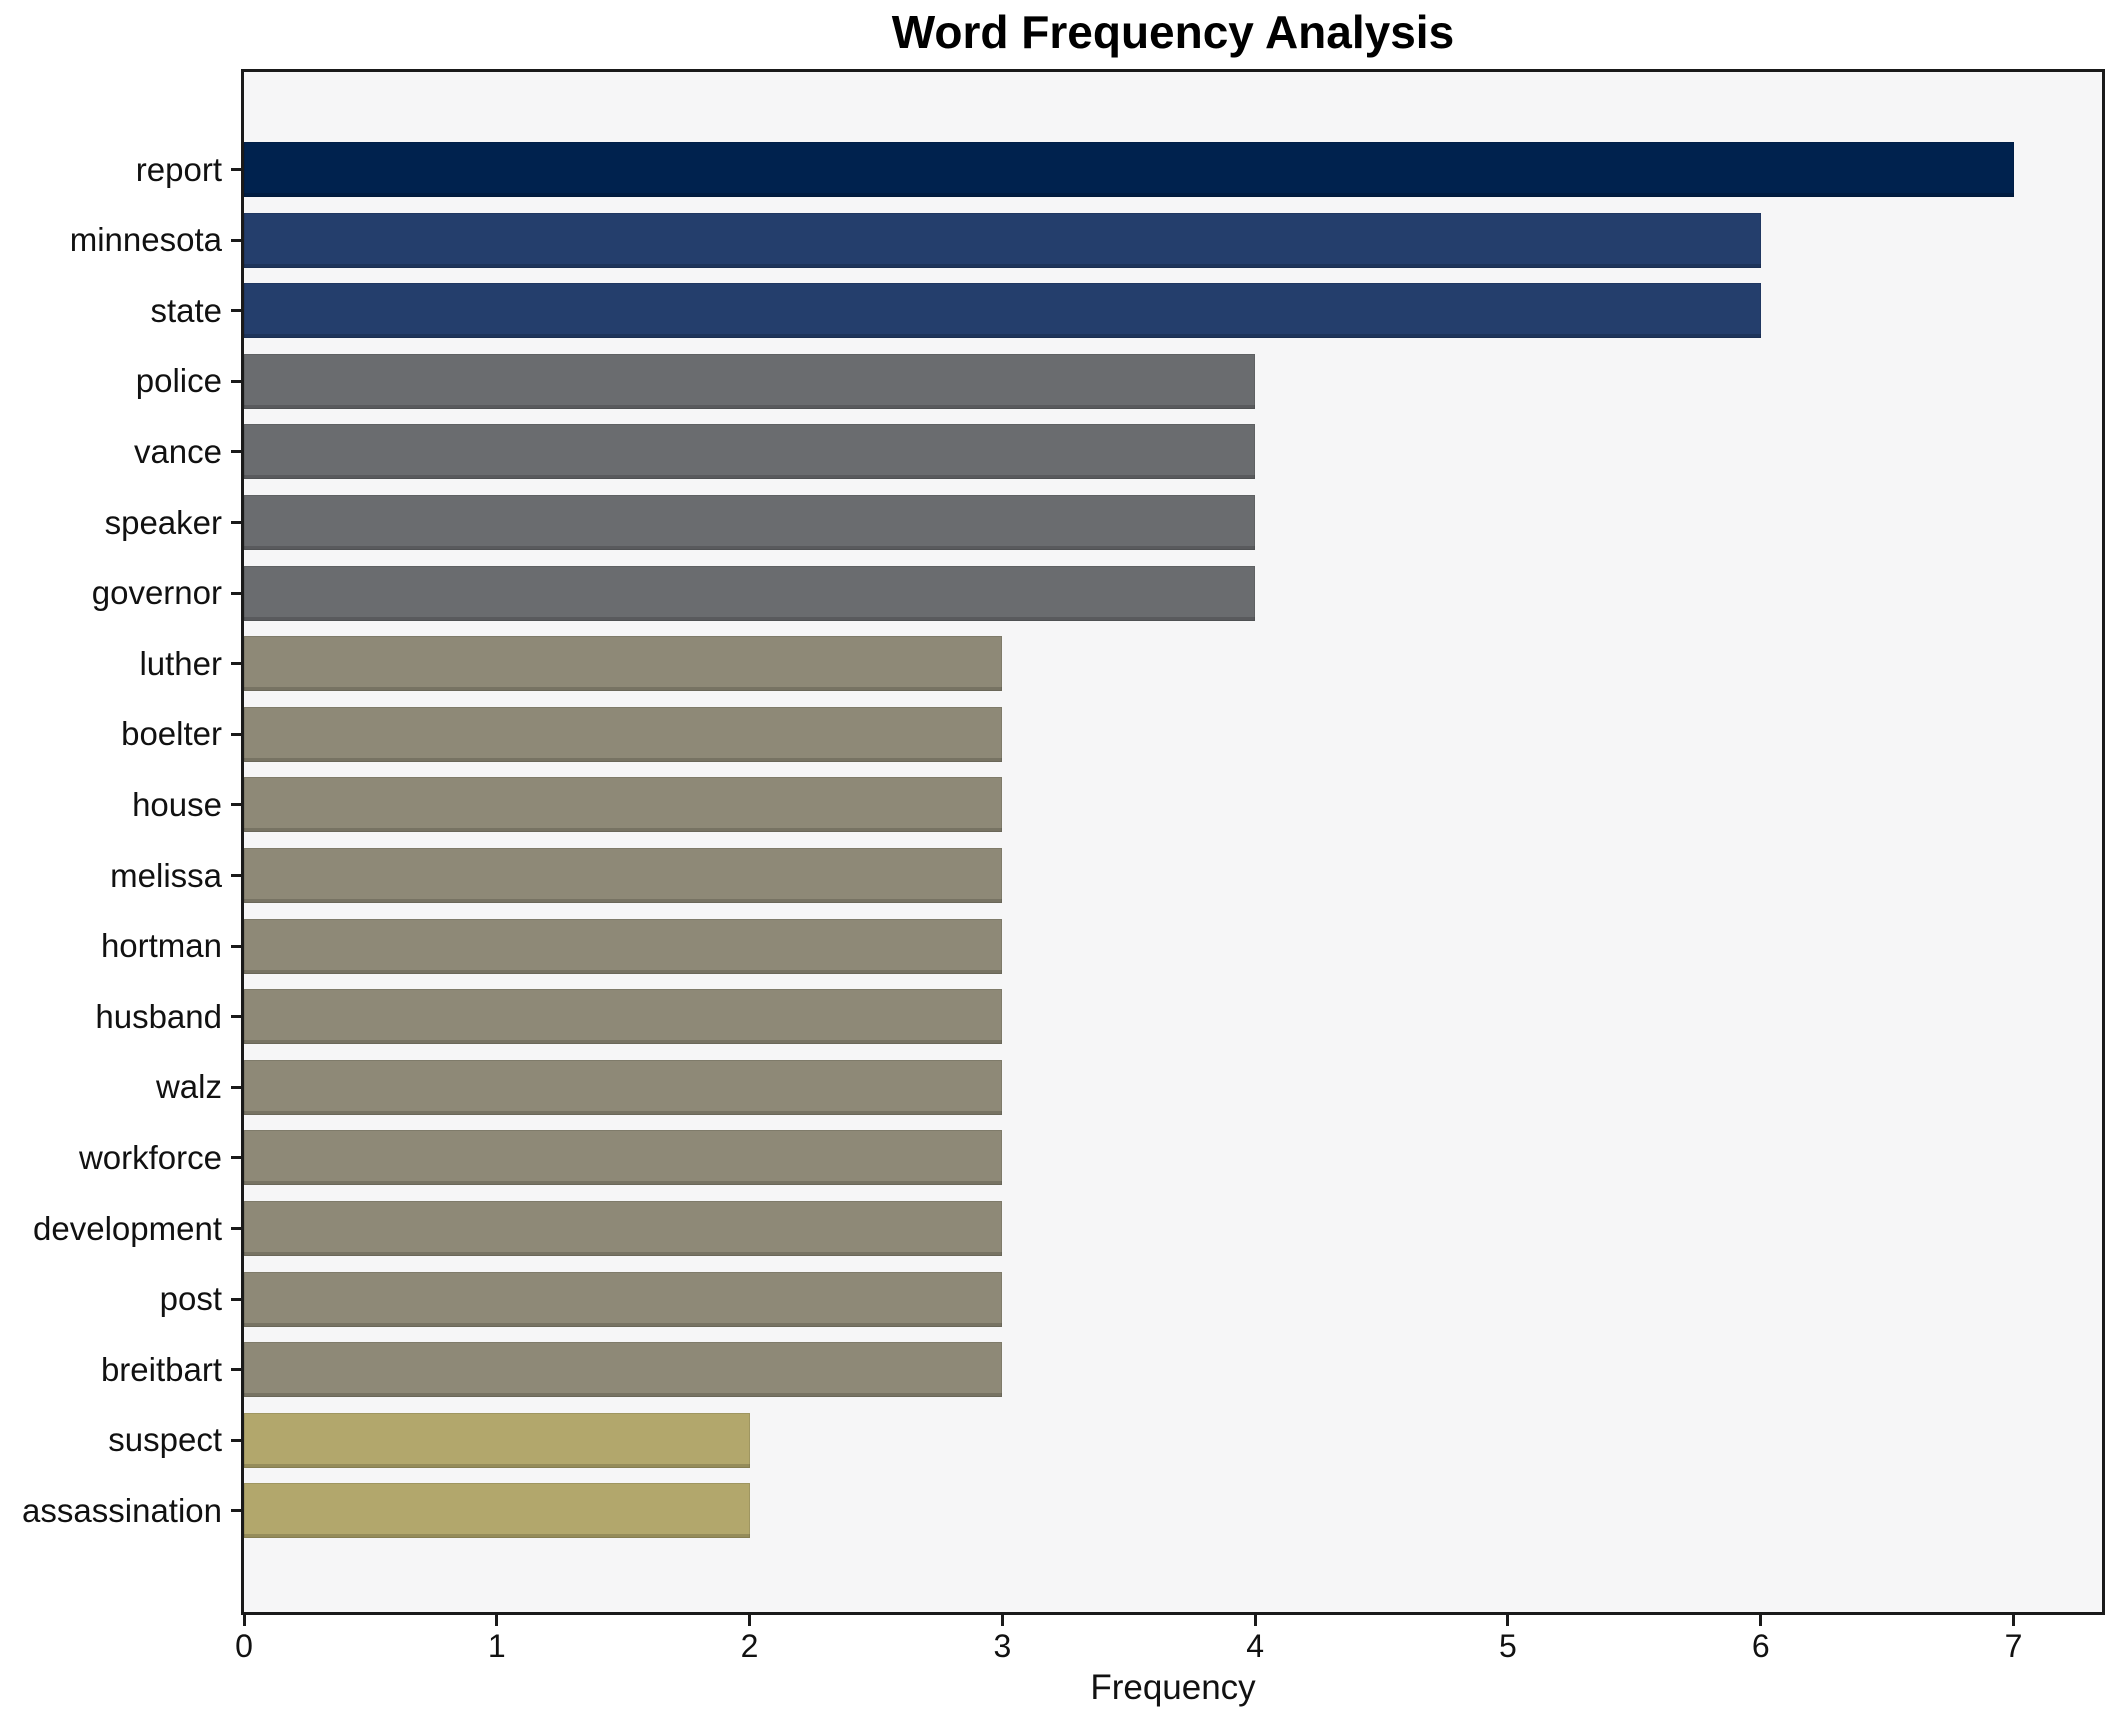  Describe the element at coordinates (623, 946) in the screenshot. I see `bar-hortman` at that location.